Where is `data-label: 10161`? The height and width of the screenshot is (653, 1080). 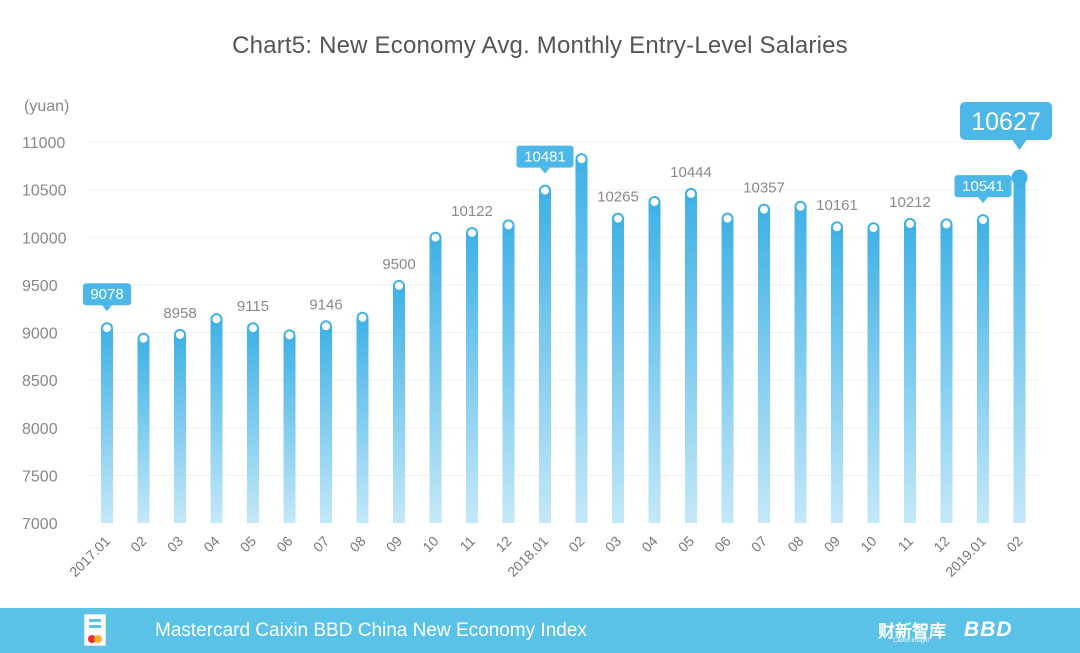
data-label: 10161 is located at coordinates (837, 205).